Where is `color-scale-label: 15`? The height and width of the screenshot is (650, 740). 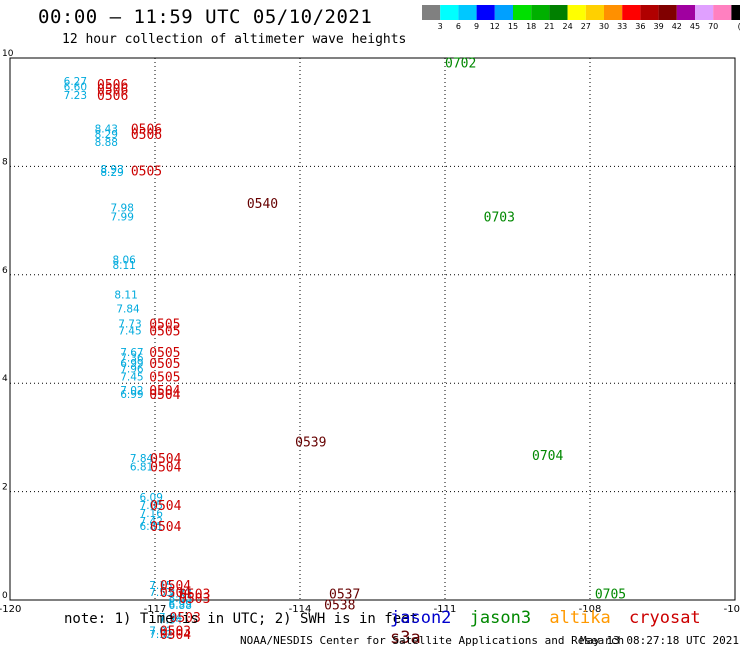 color-scale-label: 15 is located at coordinates (513, 26).